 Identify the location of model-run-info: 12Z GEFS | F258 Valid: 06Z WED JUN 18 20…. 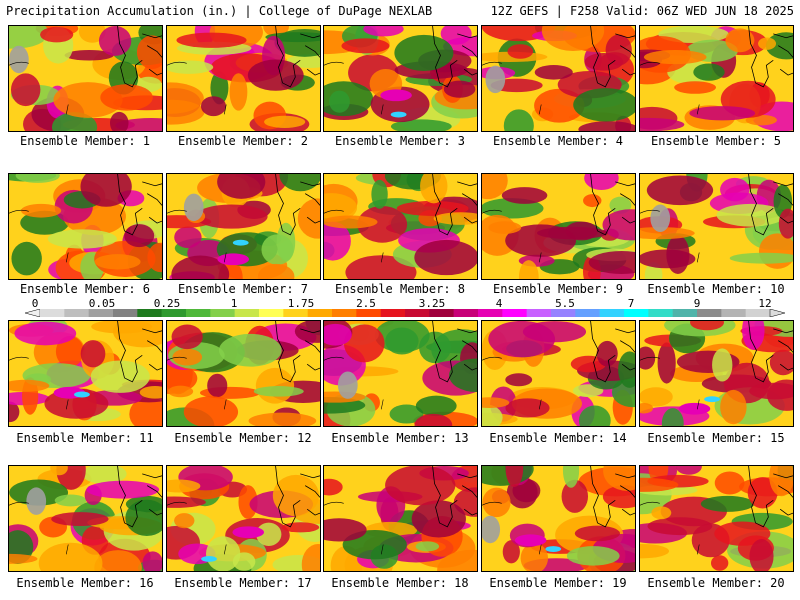
(642, 11).